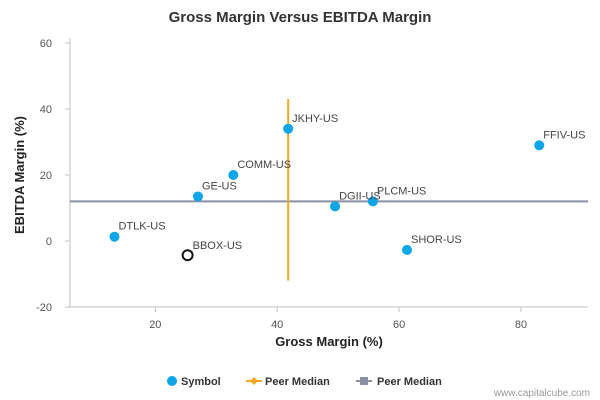 The width and height of the screenshot is (600, 400). What do you see at coordinates (19, 175) in the screenshot?
I see `y-axis-title: EBITDA Margin (%)` at bounding box center [19, 175].